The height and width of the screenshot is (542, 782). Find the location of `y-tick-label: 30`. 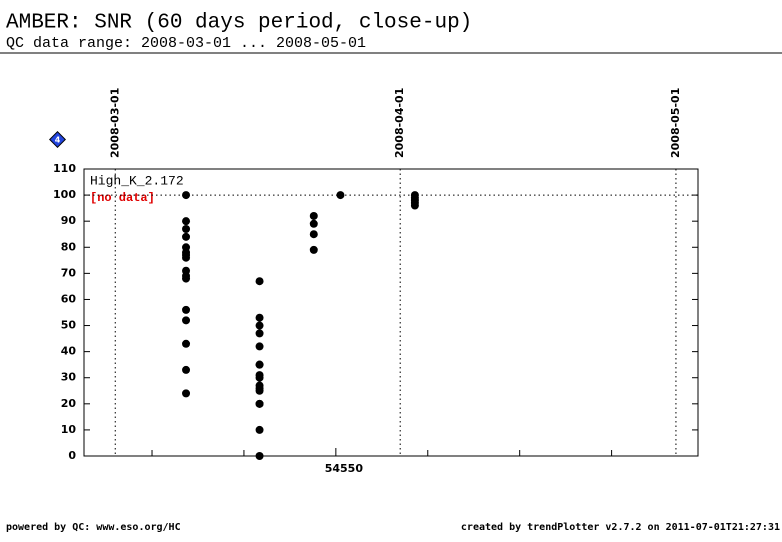

y-tick-label: 30 is located at coordinates (69, 377).